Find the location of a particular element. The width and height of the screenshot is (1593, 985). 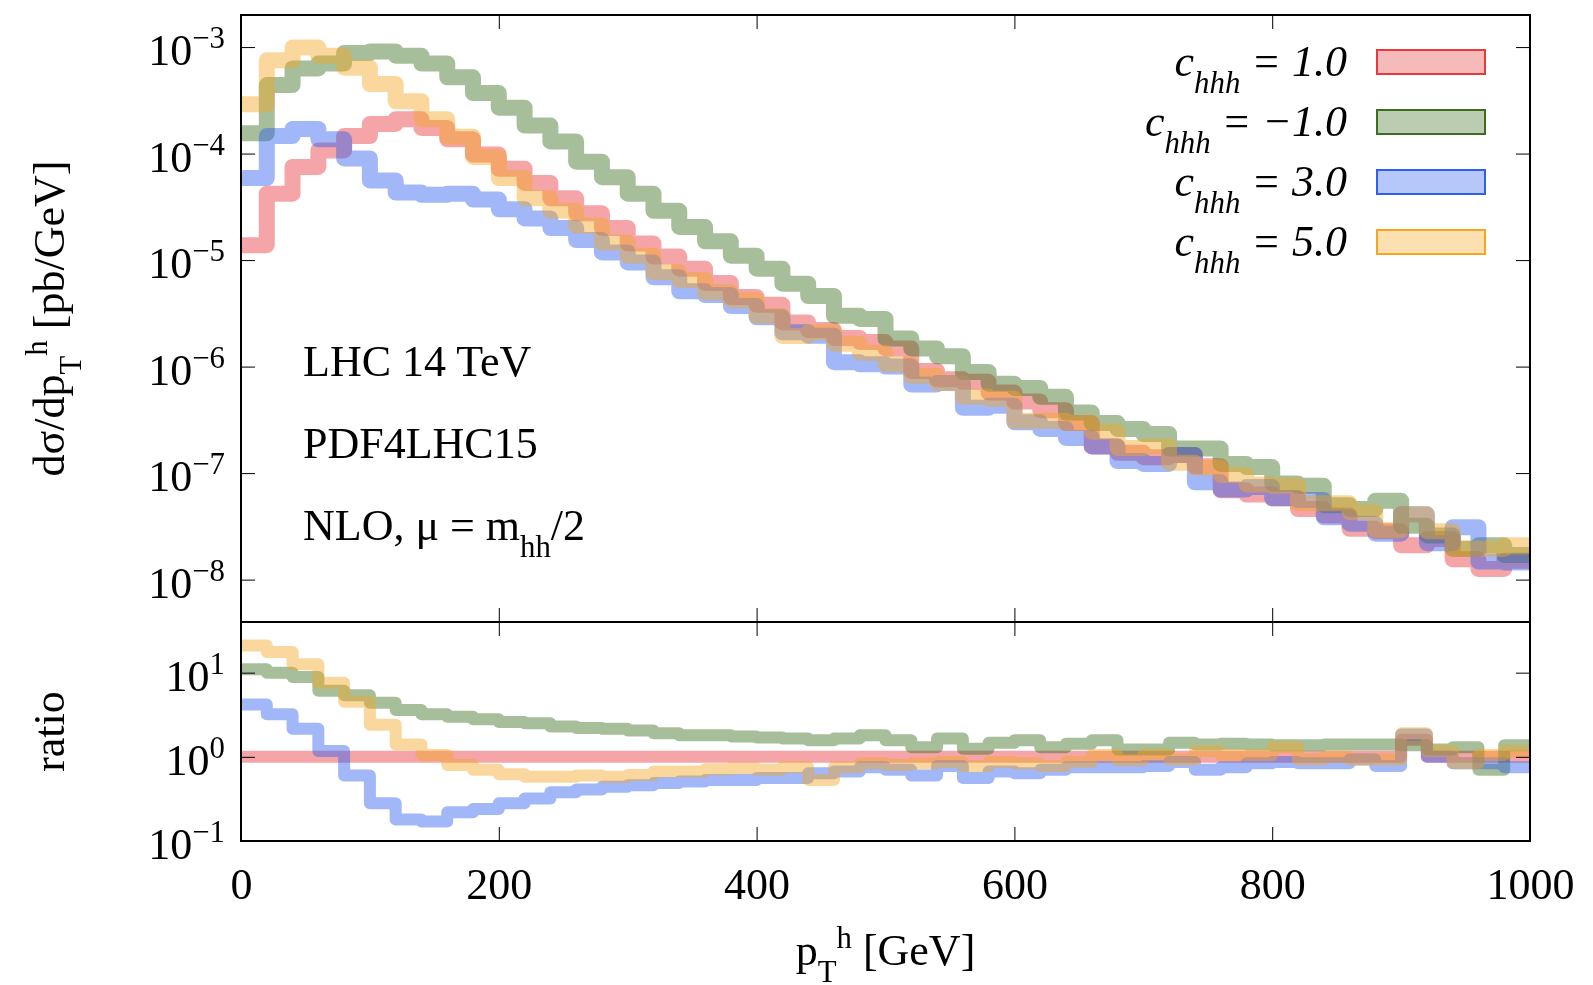

y-tick-label: 10$^{−3}$ is located at coordinates (186, 48).